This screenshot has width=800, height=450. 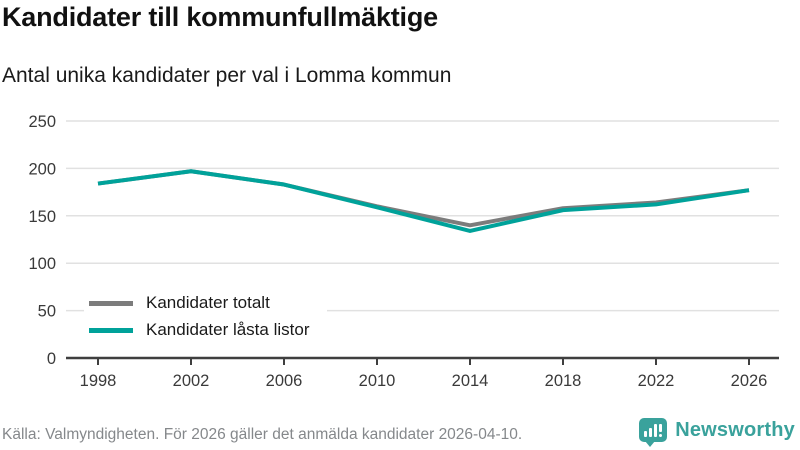 I want to click on x-tick-label: 2002, so click(x=191, y=381).